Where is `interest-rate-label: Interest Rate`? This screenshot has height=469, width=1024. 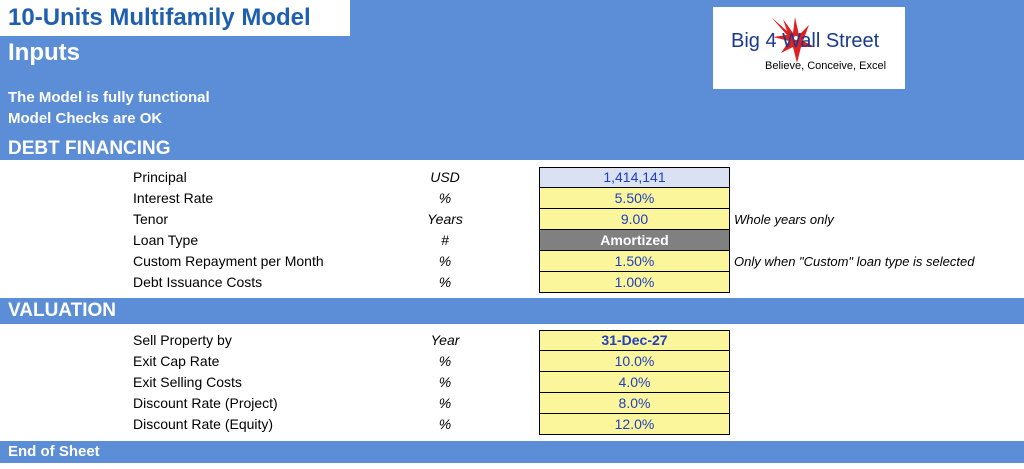
interest-rate-label: Interest Rate is located at coordinates (173, 198).